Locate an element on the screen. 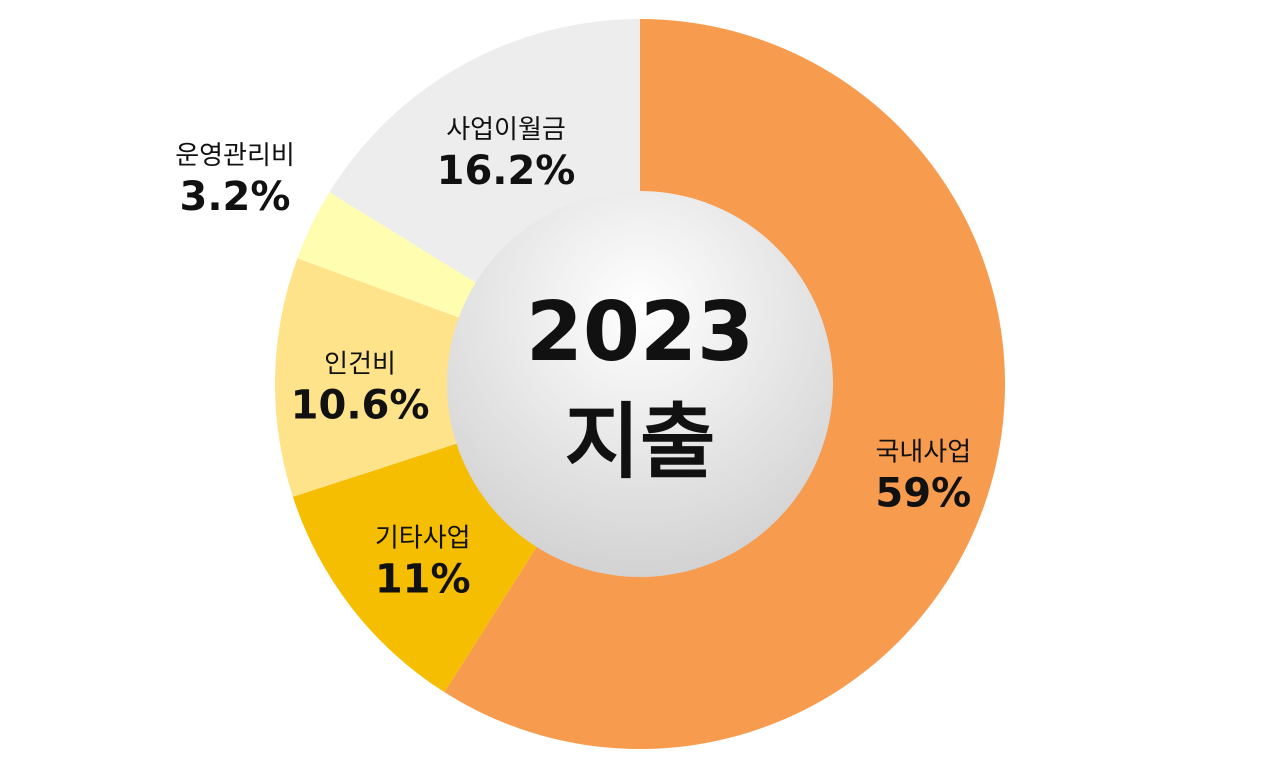 Image resolution: width=1280 pixels, height=768 pixels. slice-label-1: 국내사업 is located at coordinates (923, 452).